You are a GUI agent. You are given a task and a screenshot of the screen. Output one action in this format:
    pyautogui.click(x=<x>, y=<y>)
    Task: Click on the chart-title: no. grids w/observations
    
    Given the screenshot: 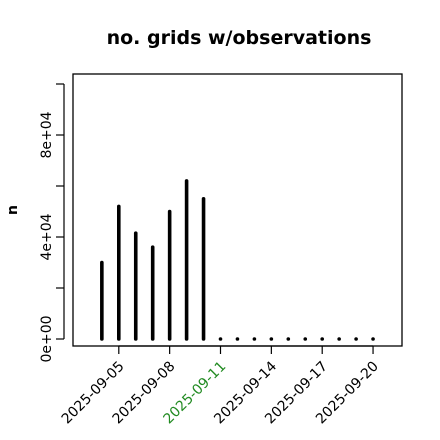 What is the action you would take?
    pyautogui.click(x=239, y=38)
    